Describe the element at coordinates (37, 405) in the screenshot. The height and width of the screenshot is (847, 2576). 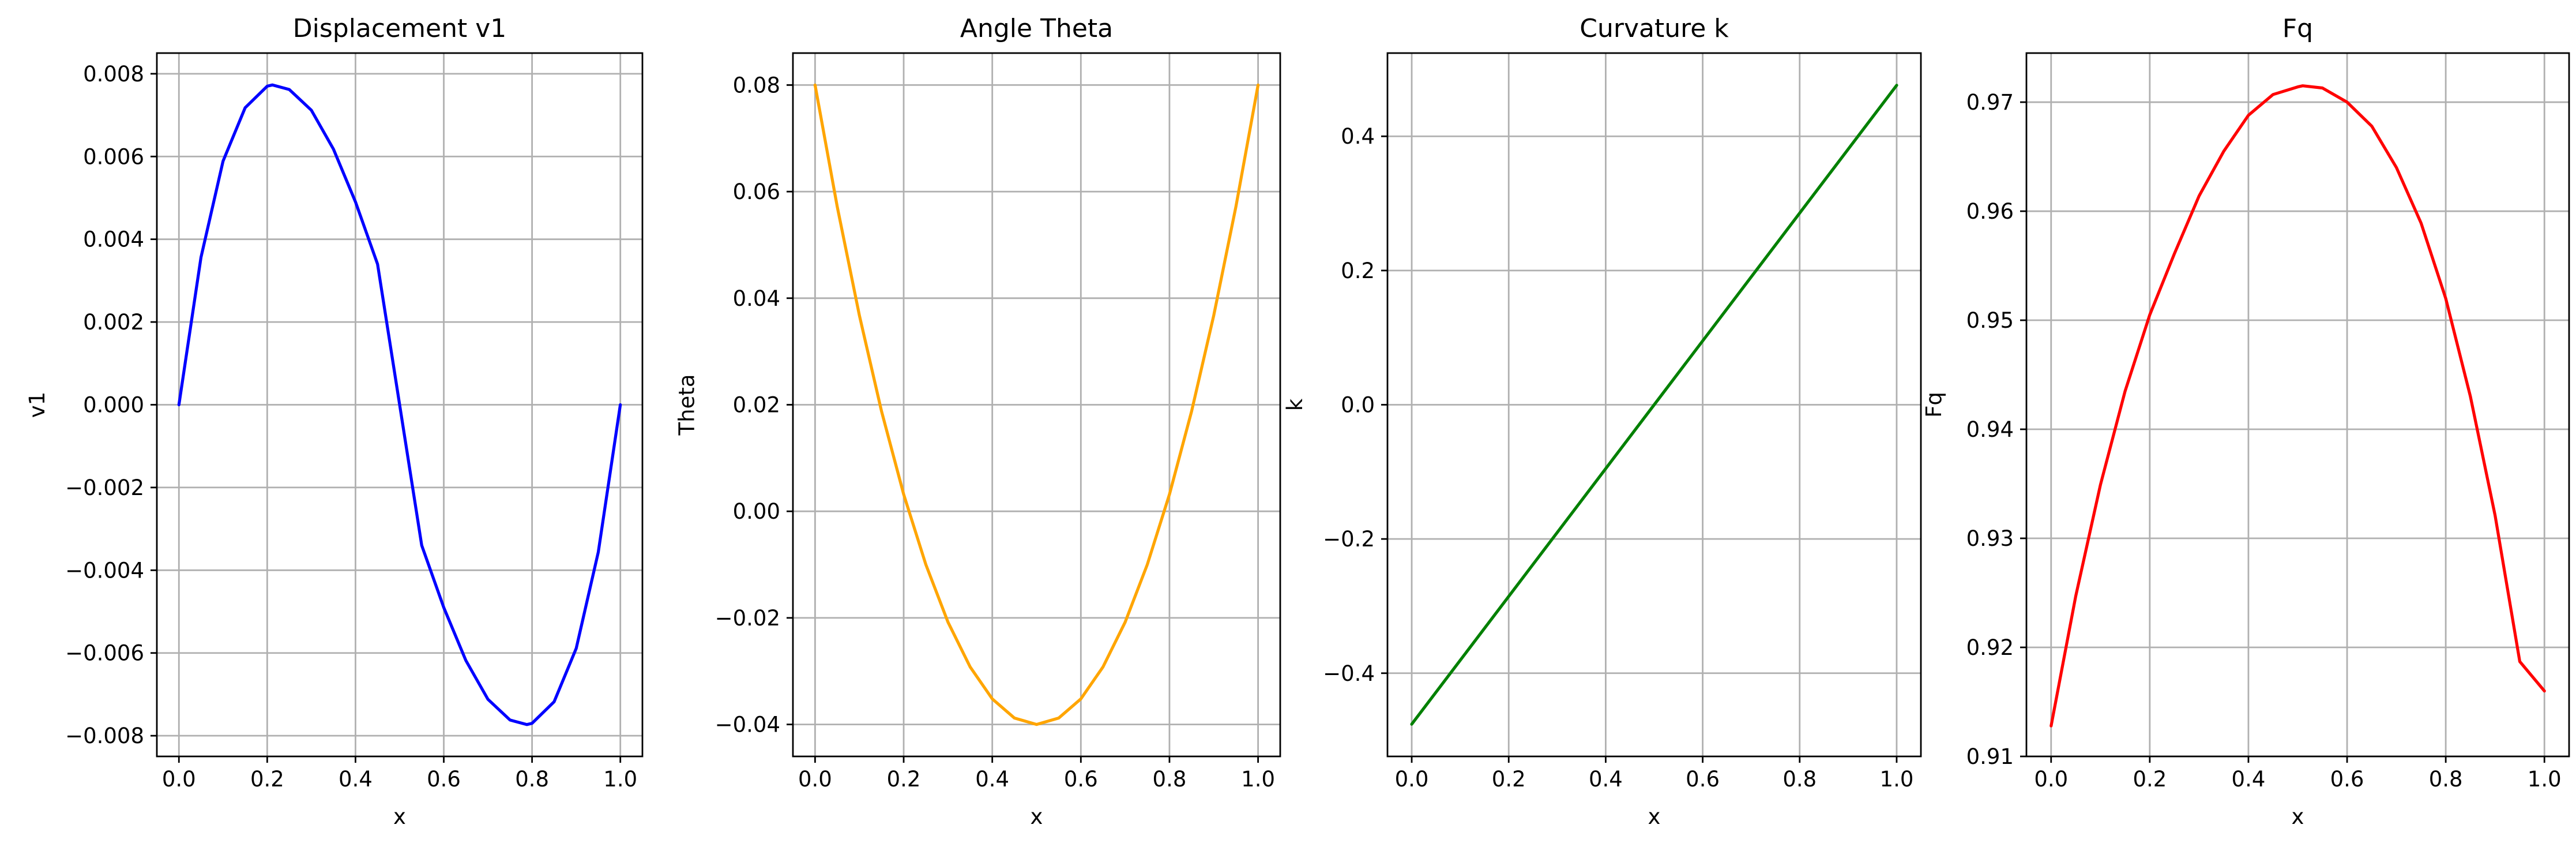
I see `y-axis-label: v1` at that location.